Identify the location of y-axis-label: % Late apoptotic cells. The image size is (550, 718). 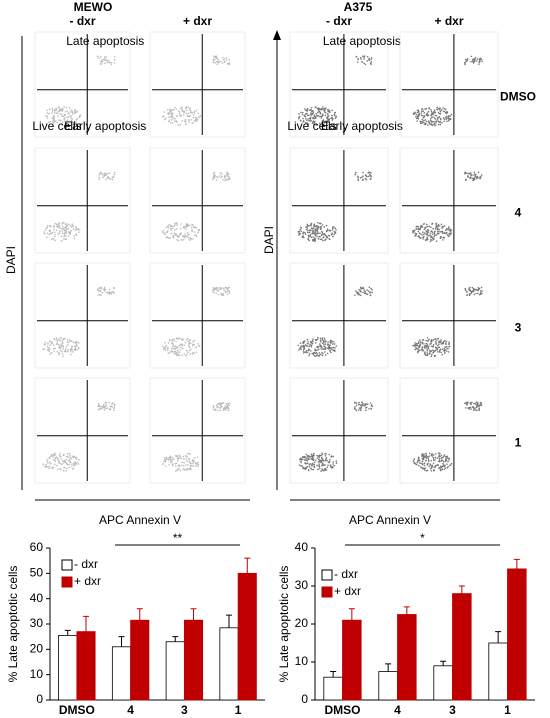
(284, 624).